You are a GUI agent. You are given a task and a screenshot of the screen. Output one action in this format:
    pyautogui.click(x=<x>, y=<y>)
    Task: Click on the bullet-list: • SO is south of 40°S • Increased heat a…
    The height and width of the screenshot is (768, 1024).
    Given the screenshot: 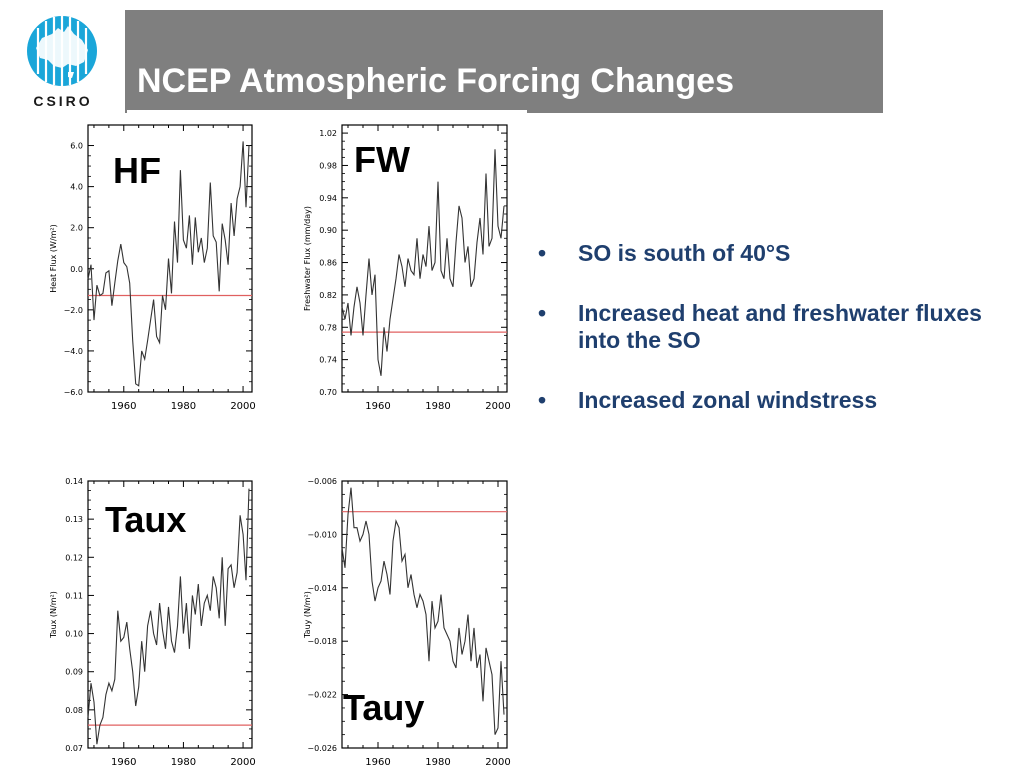 What is the action you would take?
    pyautogui.click(x=771, y=343)
    